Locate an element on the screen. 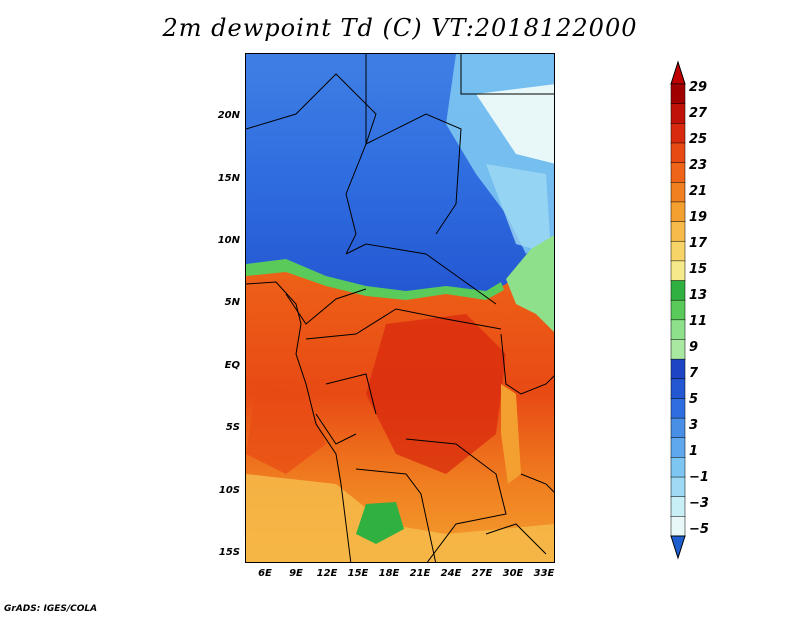 The height and width of the screenshot is (618, 800). colorbar-label: 13 is located at coordinates (698, 295).